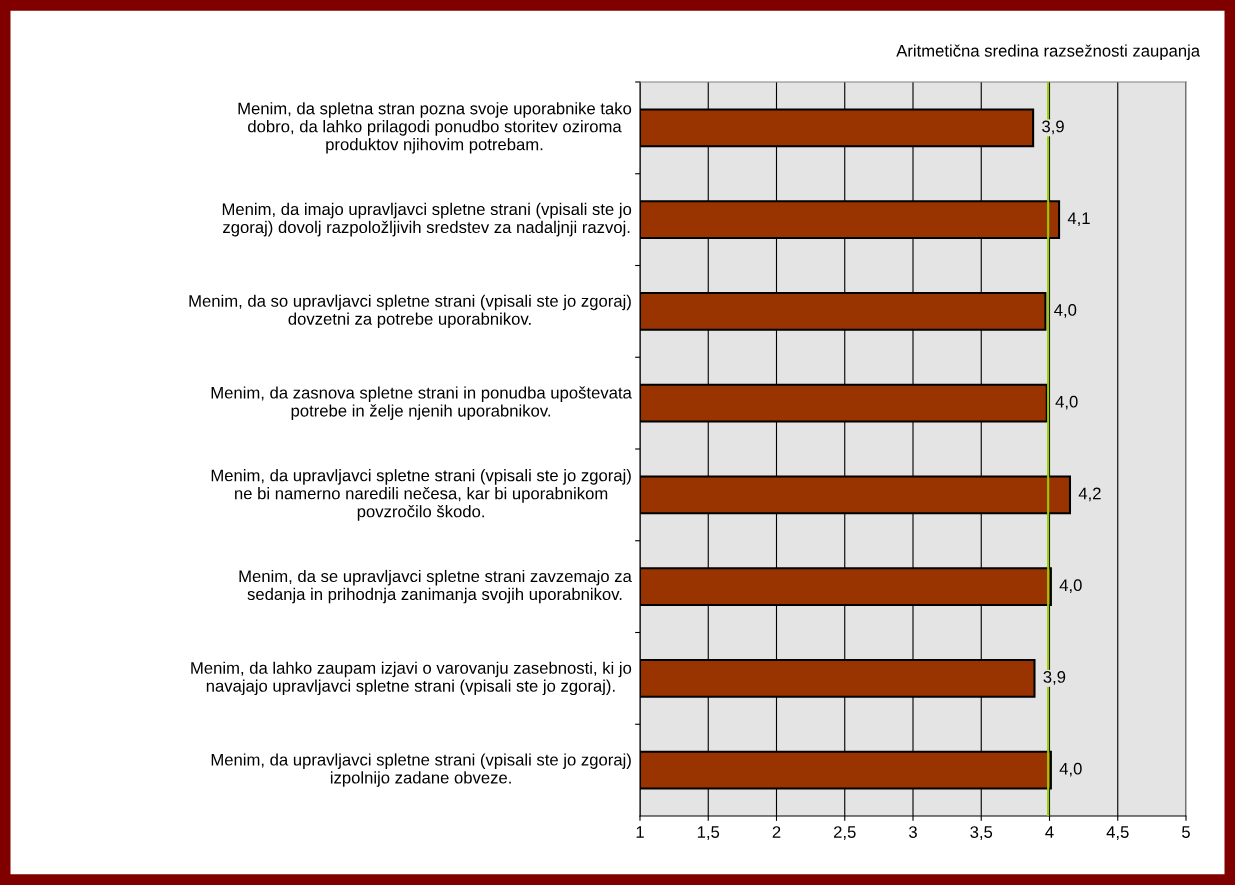 This screenshot has height=885, width=1235. Describe the element at coordinates (1117, 833) in the screenshot. I see `x-tick-label: 4,5` at that location.